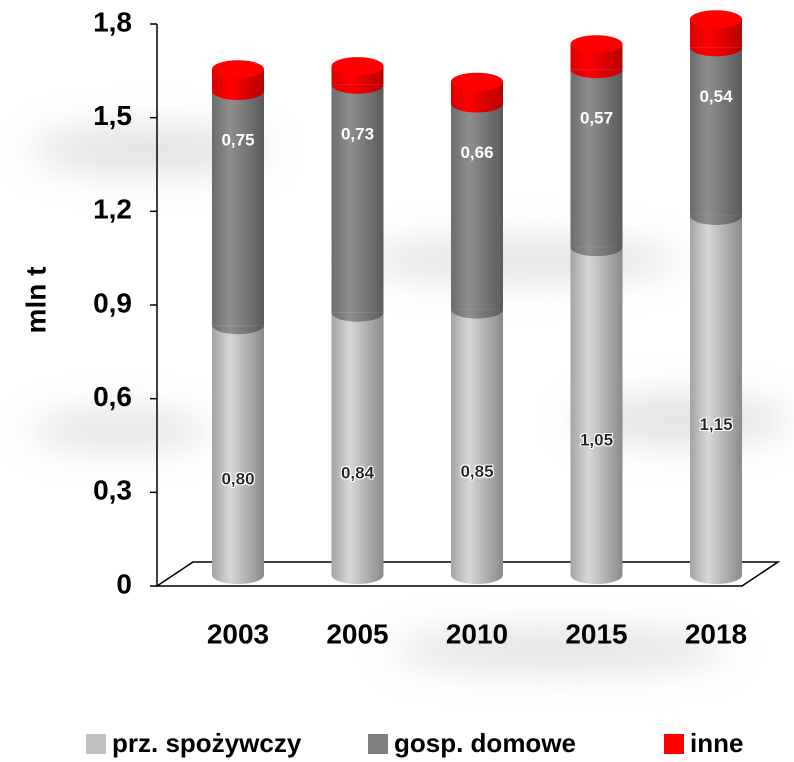 The width and height of the screenshot is (794, 762). I want to click on x-tick-label: 2003, so click(238, 633).